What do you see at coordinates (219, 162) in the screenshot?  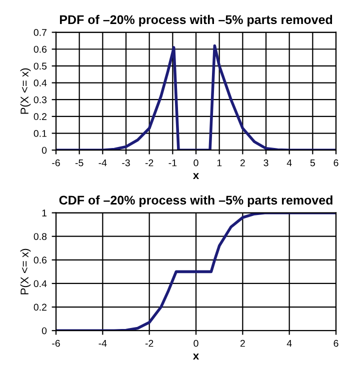 I see `x-tick-label: 1` at bounding box center [219, 162].